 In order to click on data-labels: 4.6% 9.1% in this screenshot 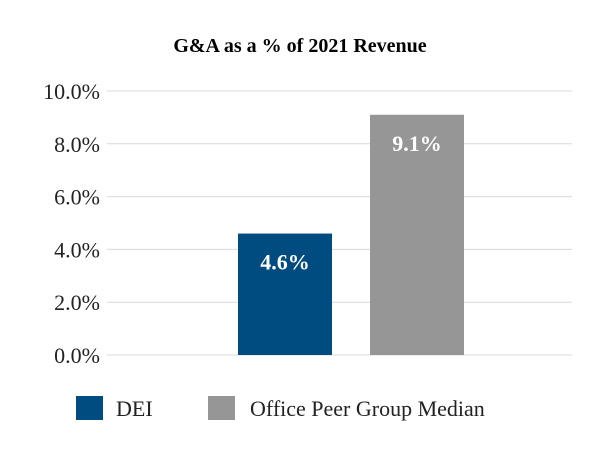, I will do `click(351, 203)`.